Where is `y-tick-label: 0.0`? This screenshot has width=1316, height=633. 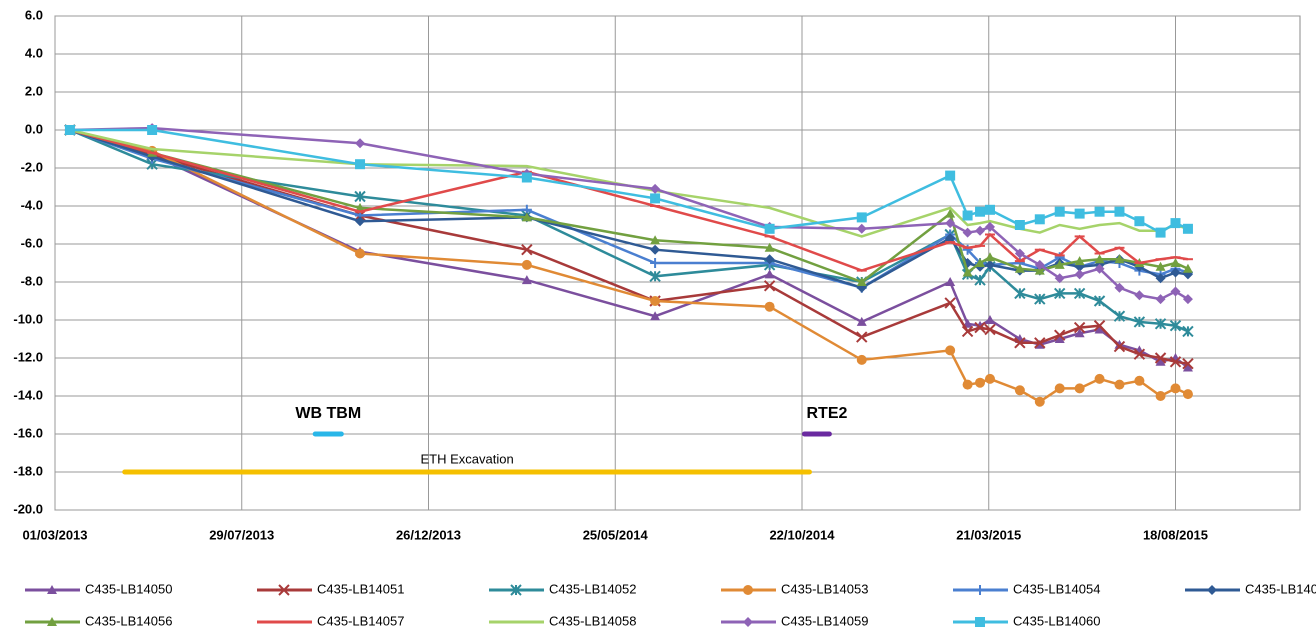 y-tick-label: 0.0 is located at coordinates (34, 128).